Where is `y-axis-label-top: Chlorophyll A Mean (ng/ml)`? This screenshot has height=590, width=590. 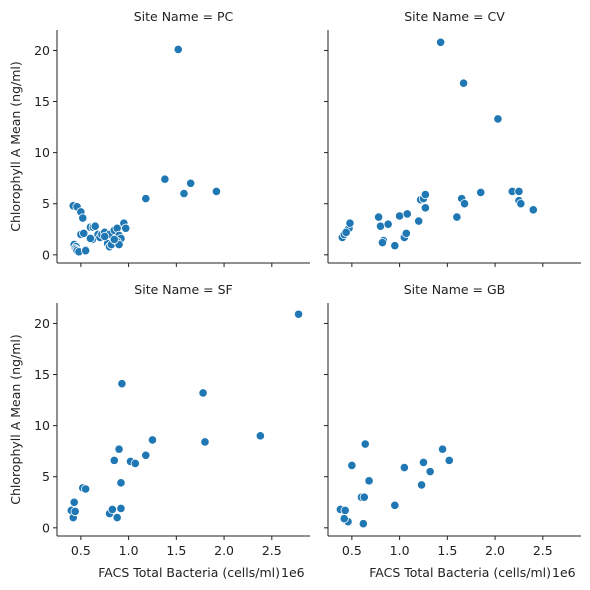 y-axis-label-top: Chlorophyll A Mean (ng/ml) is located at coordinates (15, 146).